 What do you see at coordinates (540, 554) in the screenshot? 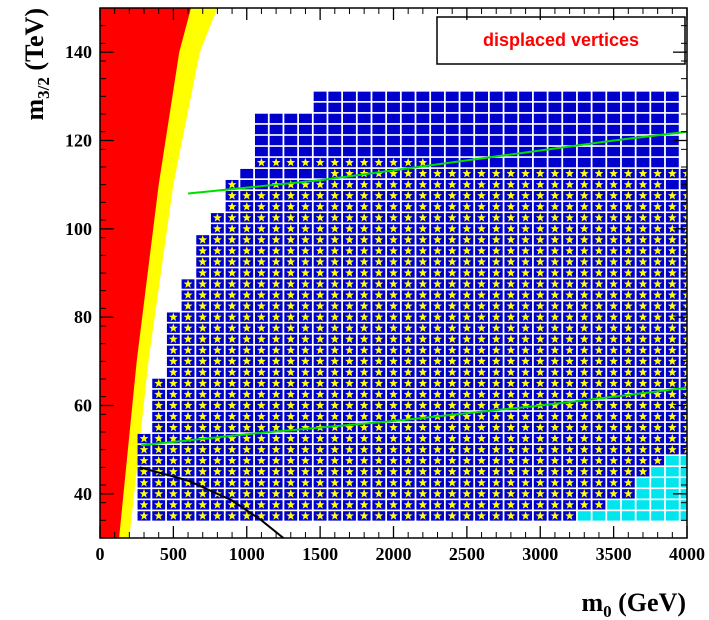
I see `x-tick-label: 3000` at bounding box center [540, 554].